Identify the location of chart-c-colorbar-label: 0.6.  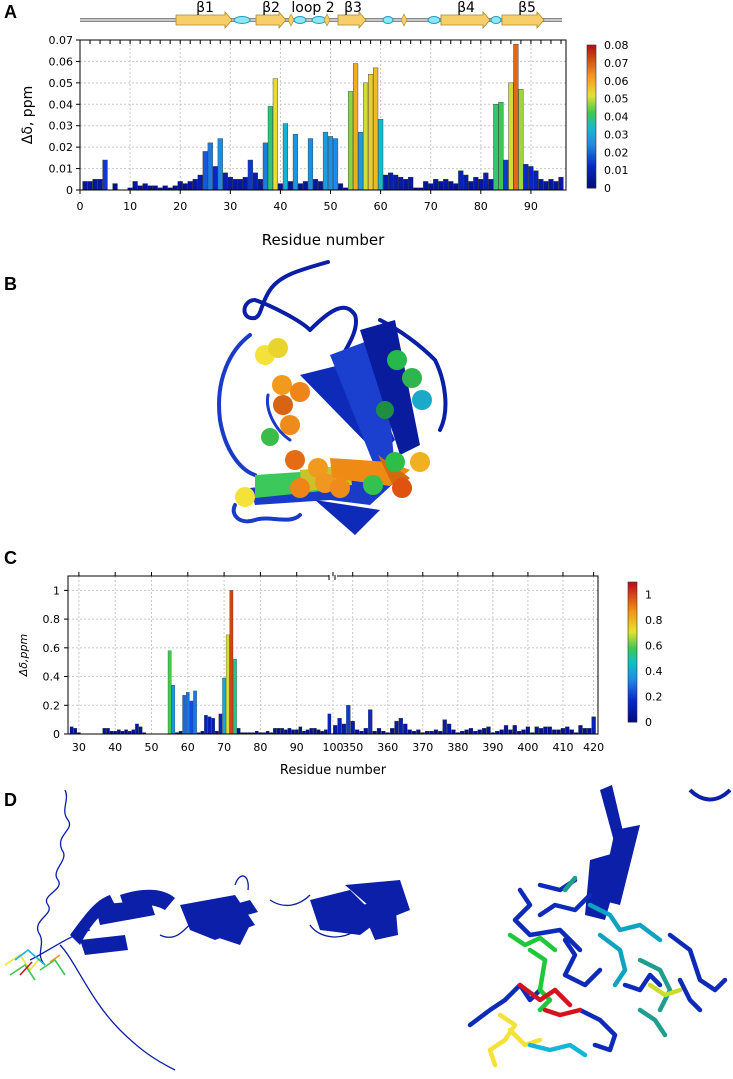
(654, 646).